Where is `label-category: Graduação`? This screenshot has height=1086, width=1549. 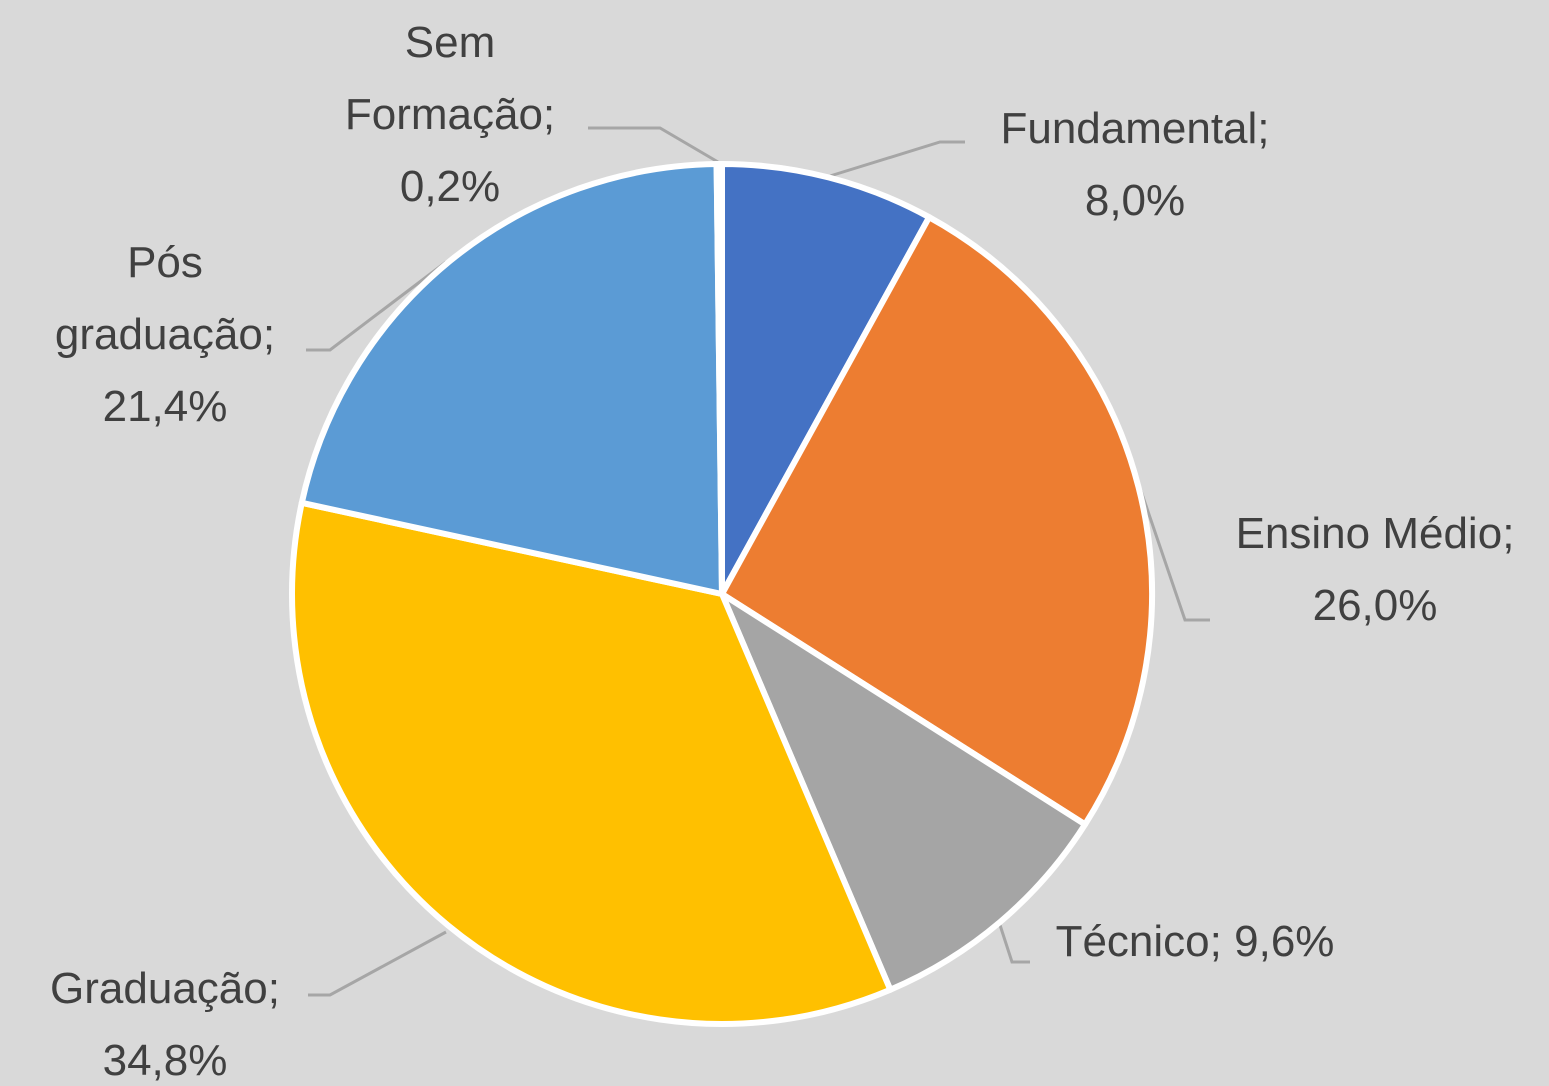
label-category: Graduação is located at coordinates (159, 988).